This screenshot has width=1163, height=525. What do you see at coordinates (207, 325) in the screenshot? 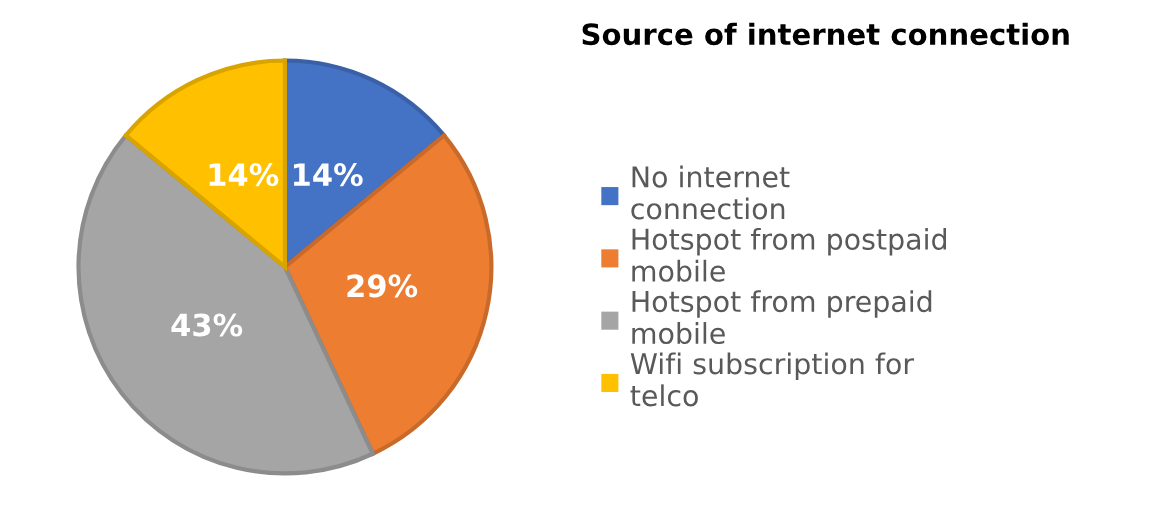
I see `data-label: 43%` at bounding box center [207, 325].